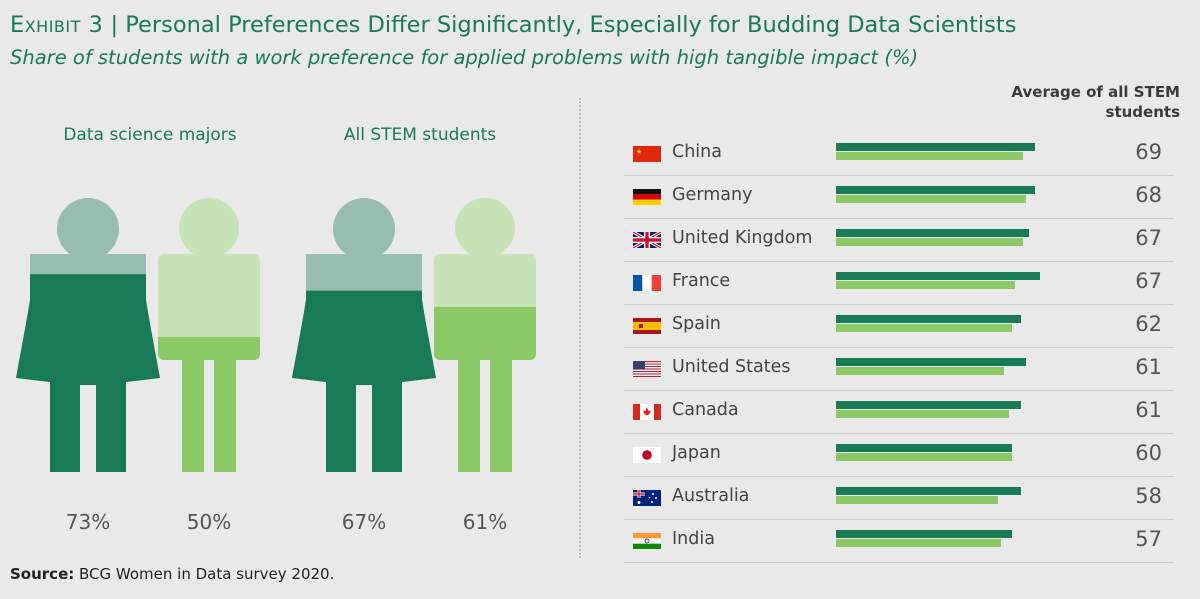  Describe the element at coordinates (647, 369) in the screenshot. I see `usa-flag-icon` at that location.